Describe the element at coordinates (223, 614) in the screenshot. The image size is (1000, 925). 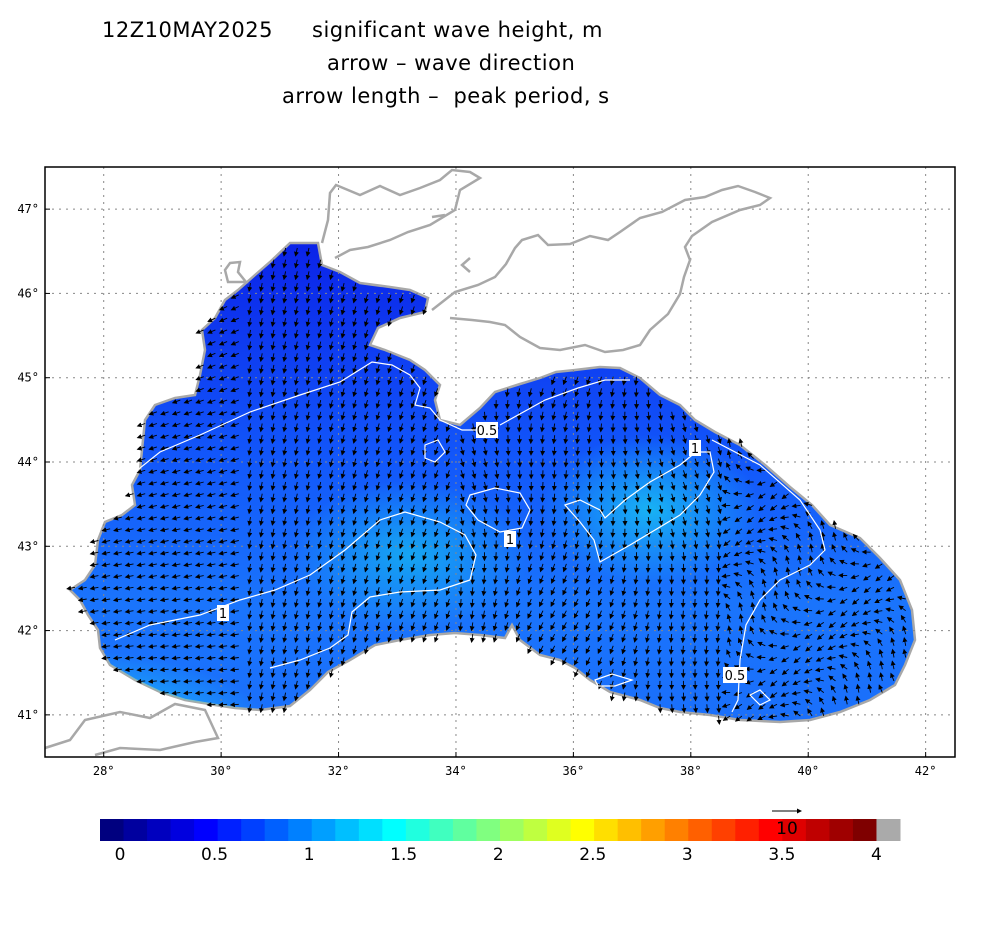
I see `contour-label: 1` at that location.